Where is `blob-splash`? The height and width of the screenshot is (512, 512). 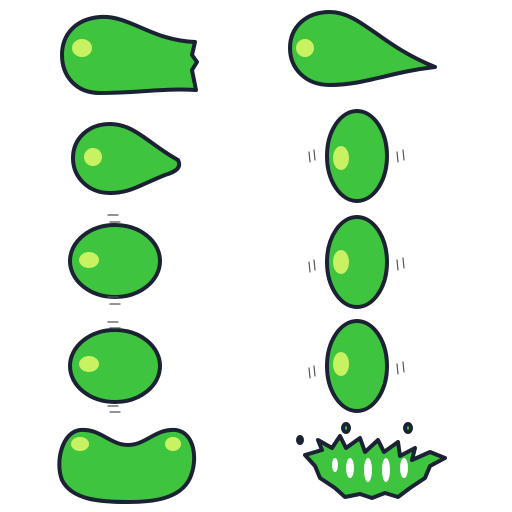
blob-splash is located at coordinates (371, 461).